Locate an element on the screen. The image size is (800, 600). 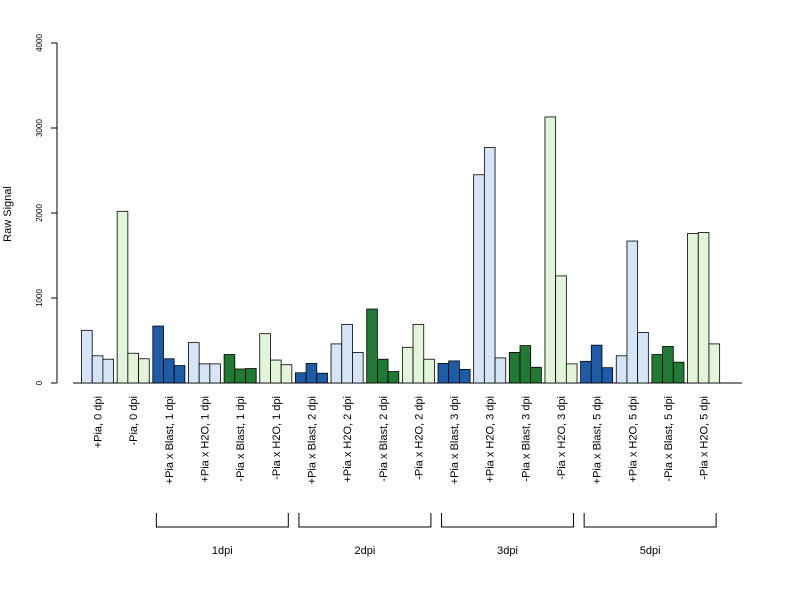
group-label: 3dpi is located at coordinates (507, 551).